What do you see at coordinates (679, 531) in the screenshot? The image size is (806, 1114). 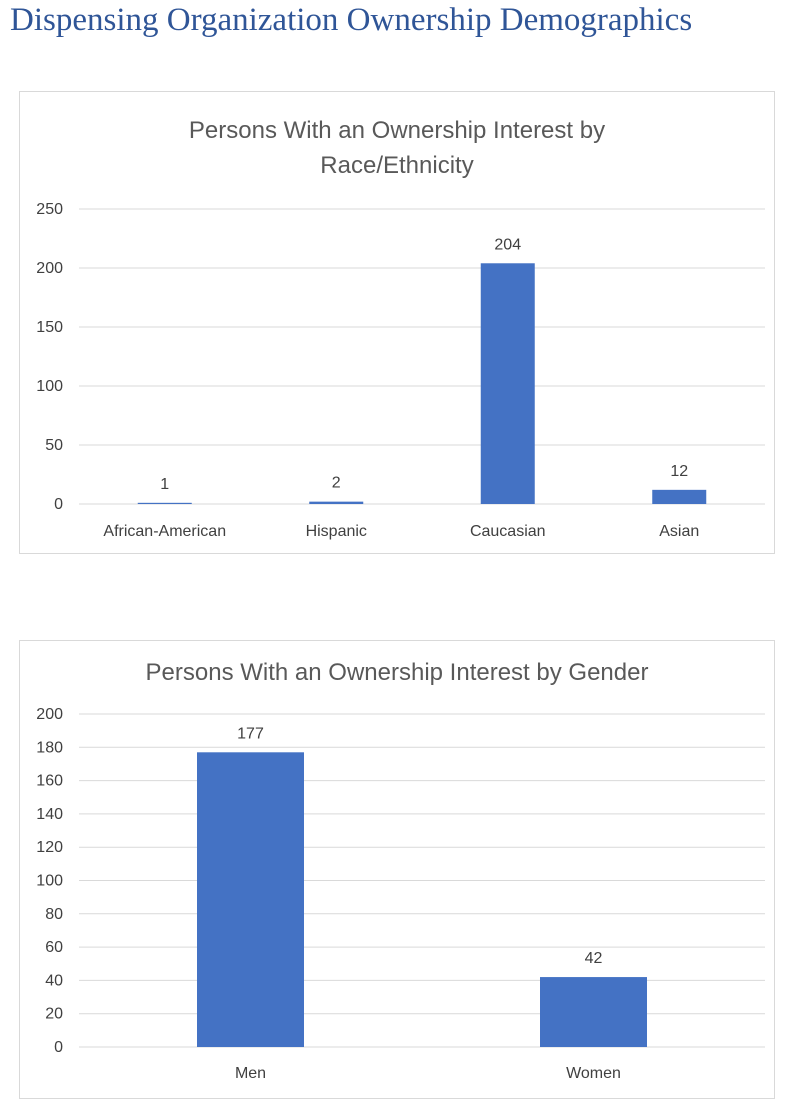 I see `race-chart-category-label: Asian` at bounding box center [679, 531].